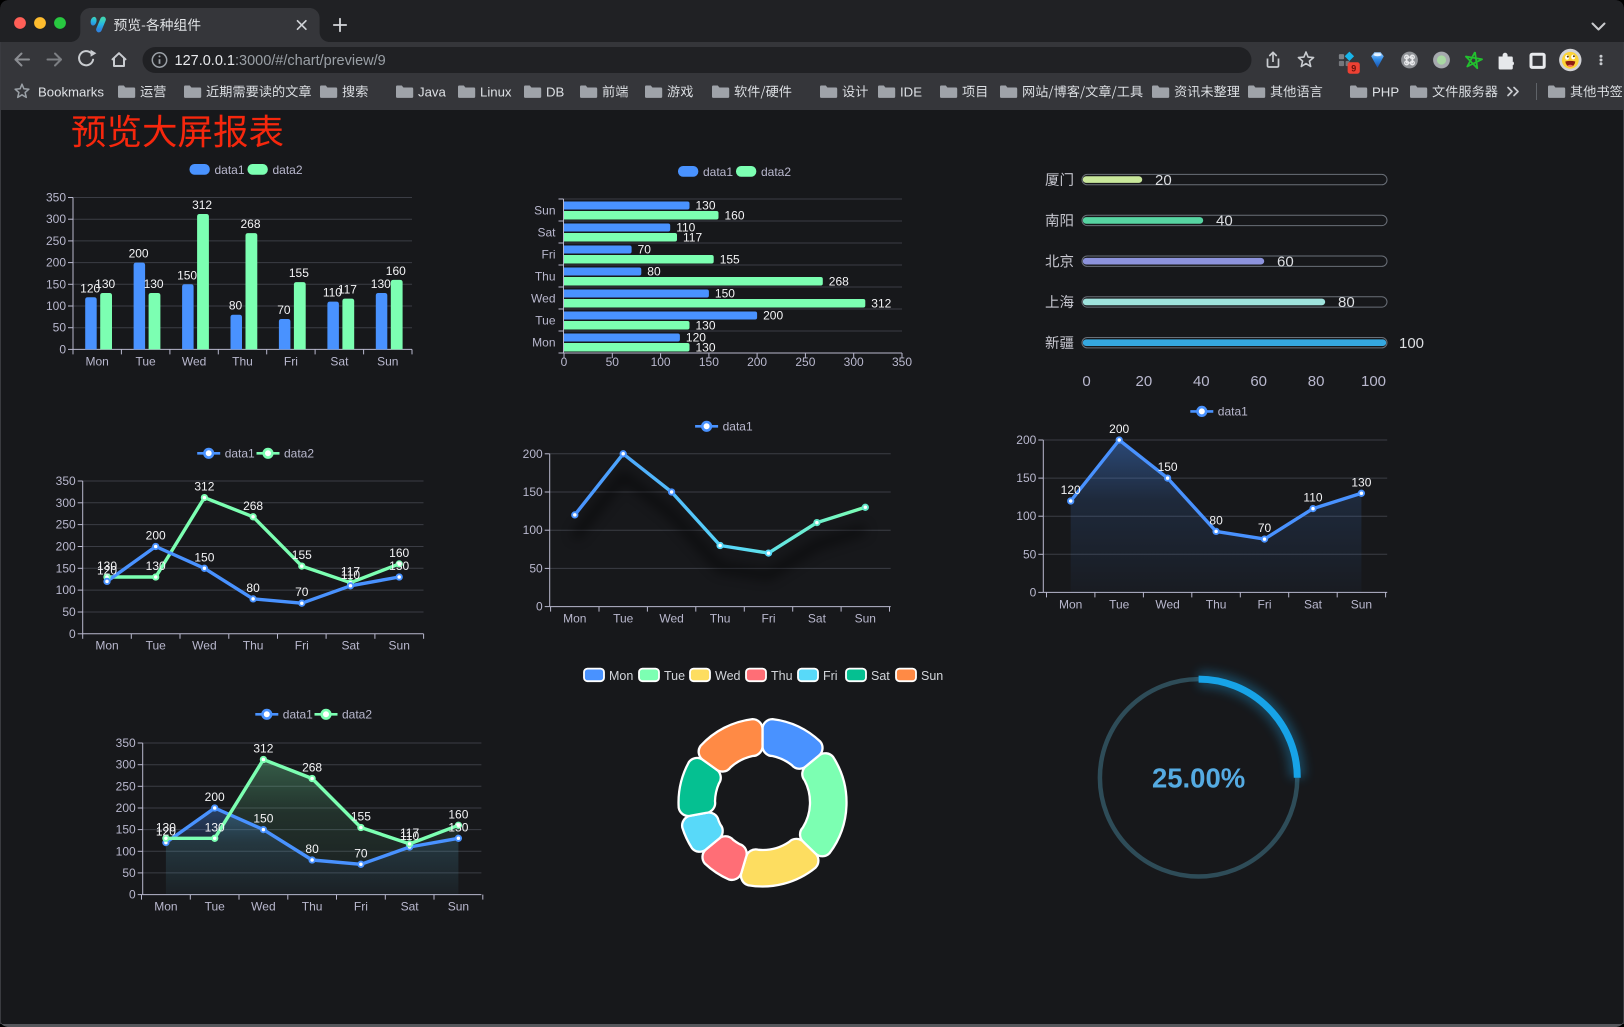  What do you see at coordinates (1385, 92) in the screenshot?
I see `svg-text: PHP` at bounding box center [1385, 92].